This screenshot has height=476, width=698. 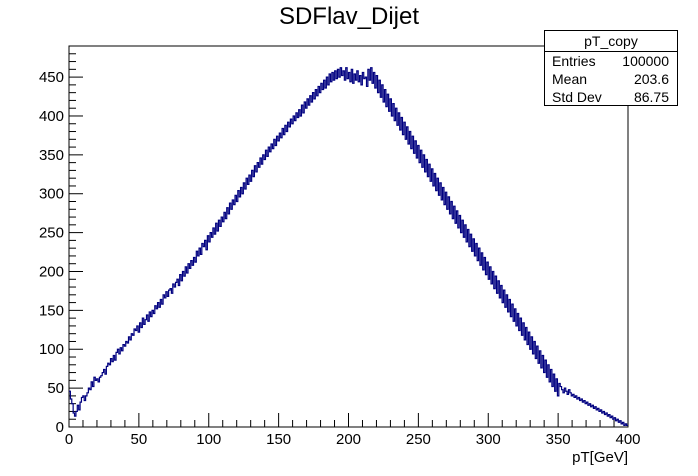 I want to click on y-tick-label: 400, so click(x=51, y=116).